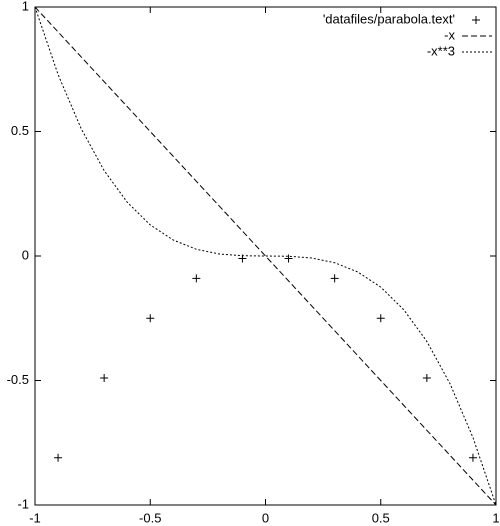 Image resolution: width=500 pixels, height=526 pixels. Describe the element at coordinates (25, 6) in the screenshot. I see `y-tick-label: 1` at that location.